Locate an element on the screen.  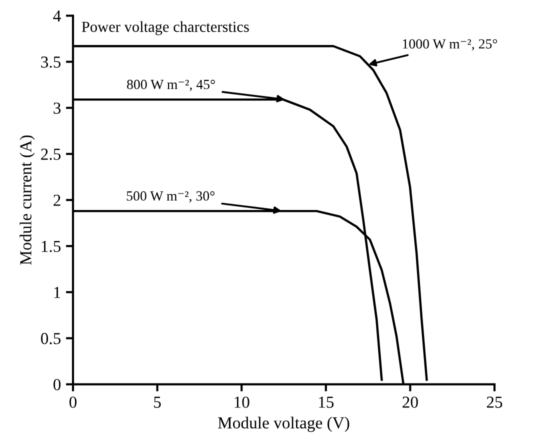
y-tick-label: 0 is located at coordinates (57, 384).